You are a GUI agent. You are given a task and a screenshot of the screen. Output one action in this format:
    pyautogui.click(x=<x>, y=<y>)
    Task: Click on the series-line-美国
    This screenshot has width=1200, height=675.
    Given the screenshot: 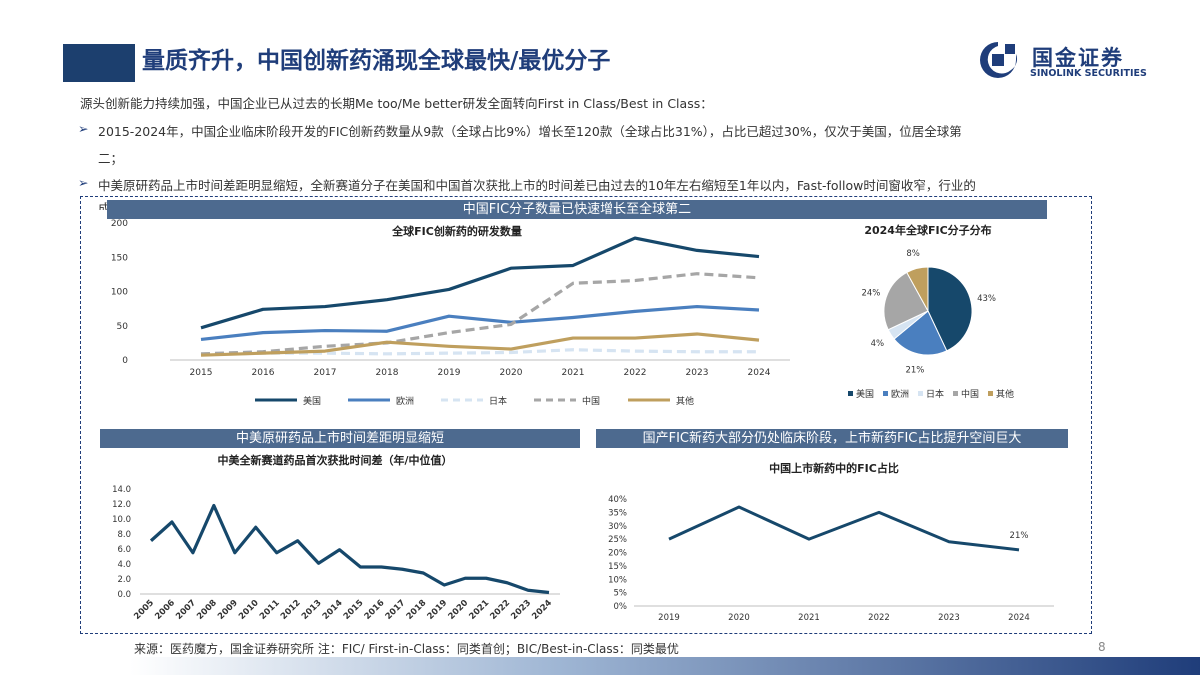 What is the action you would take?
    pyautogui.click(x=480, y=283)
    